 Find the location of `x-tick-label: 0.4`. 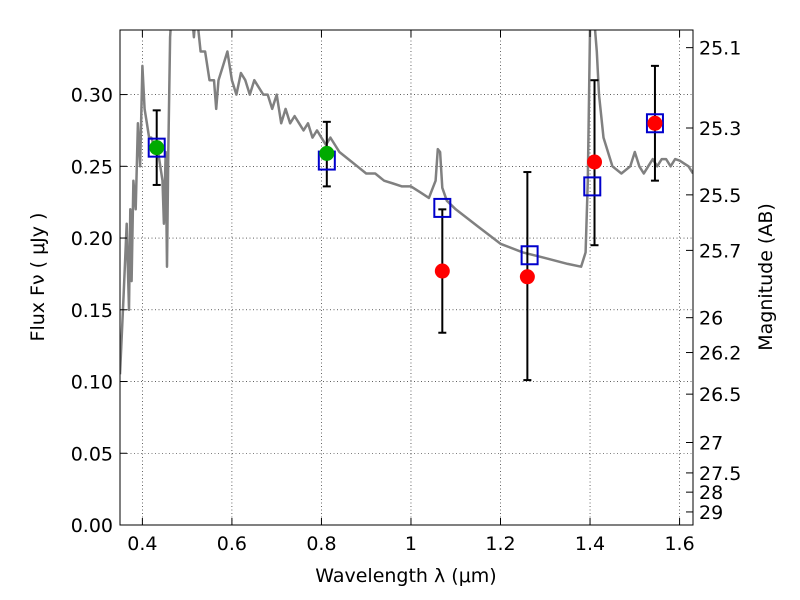

x-tick-label: 0.4 is located at coordinates (142, 544).